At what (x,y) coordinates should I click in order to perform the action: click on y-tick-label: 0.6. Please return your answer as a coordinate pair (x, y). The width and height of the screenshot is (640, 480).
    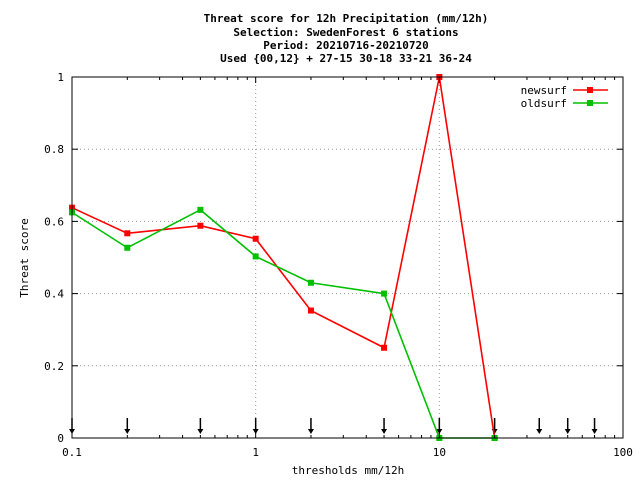
    Looking at the image, I should click on (54, 221).